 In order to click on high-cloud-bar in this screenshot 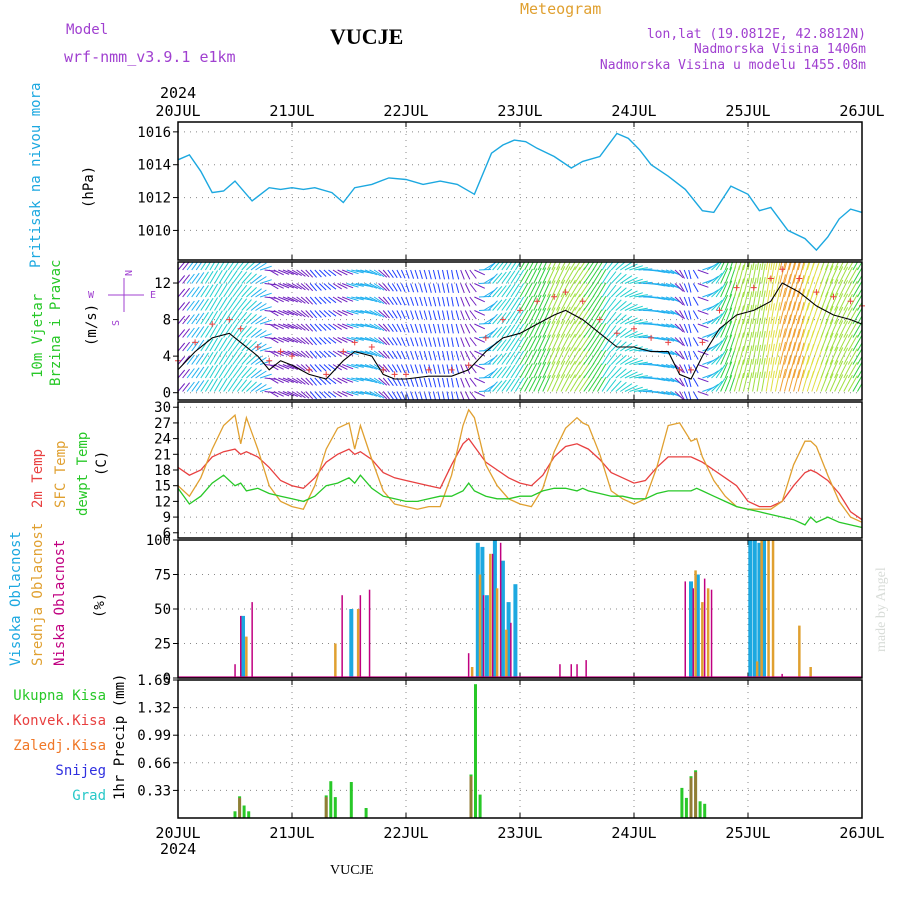, I will do `click(759, 610)`.